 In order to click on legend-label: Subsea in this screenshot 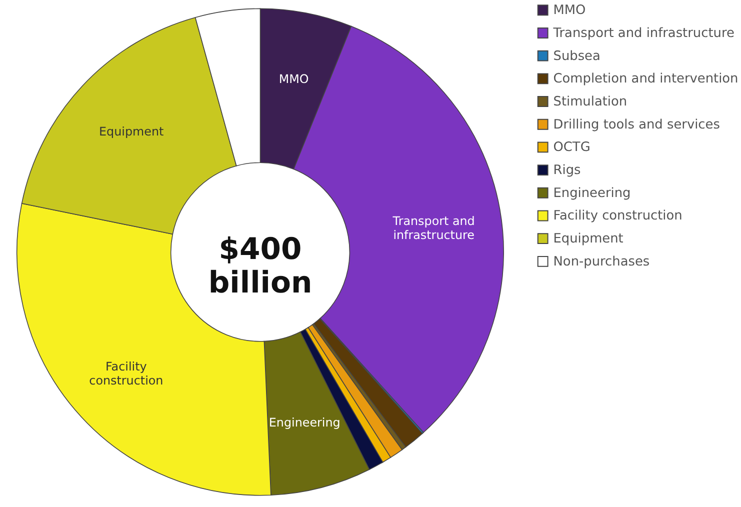, I will do `click(576, 56)`.